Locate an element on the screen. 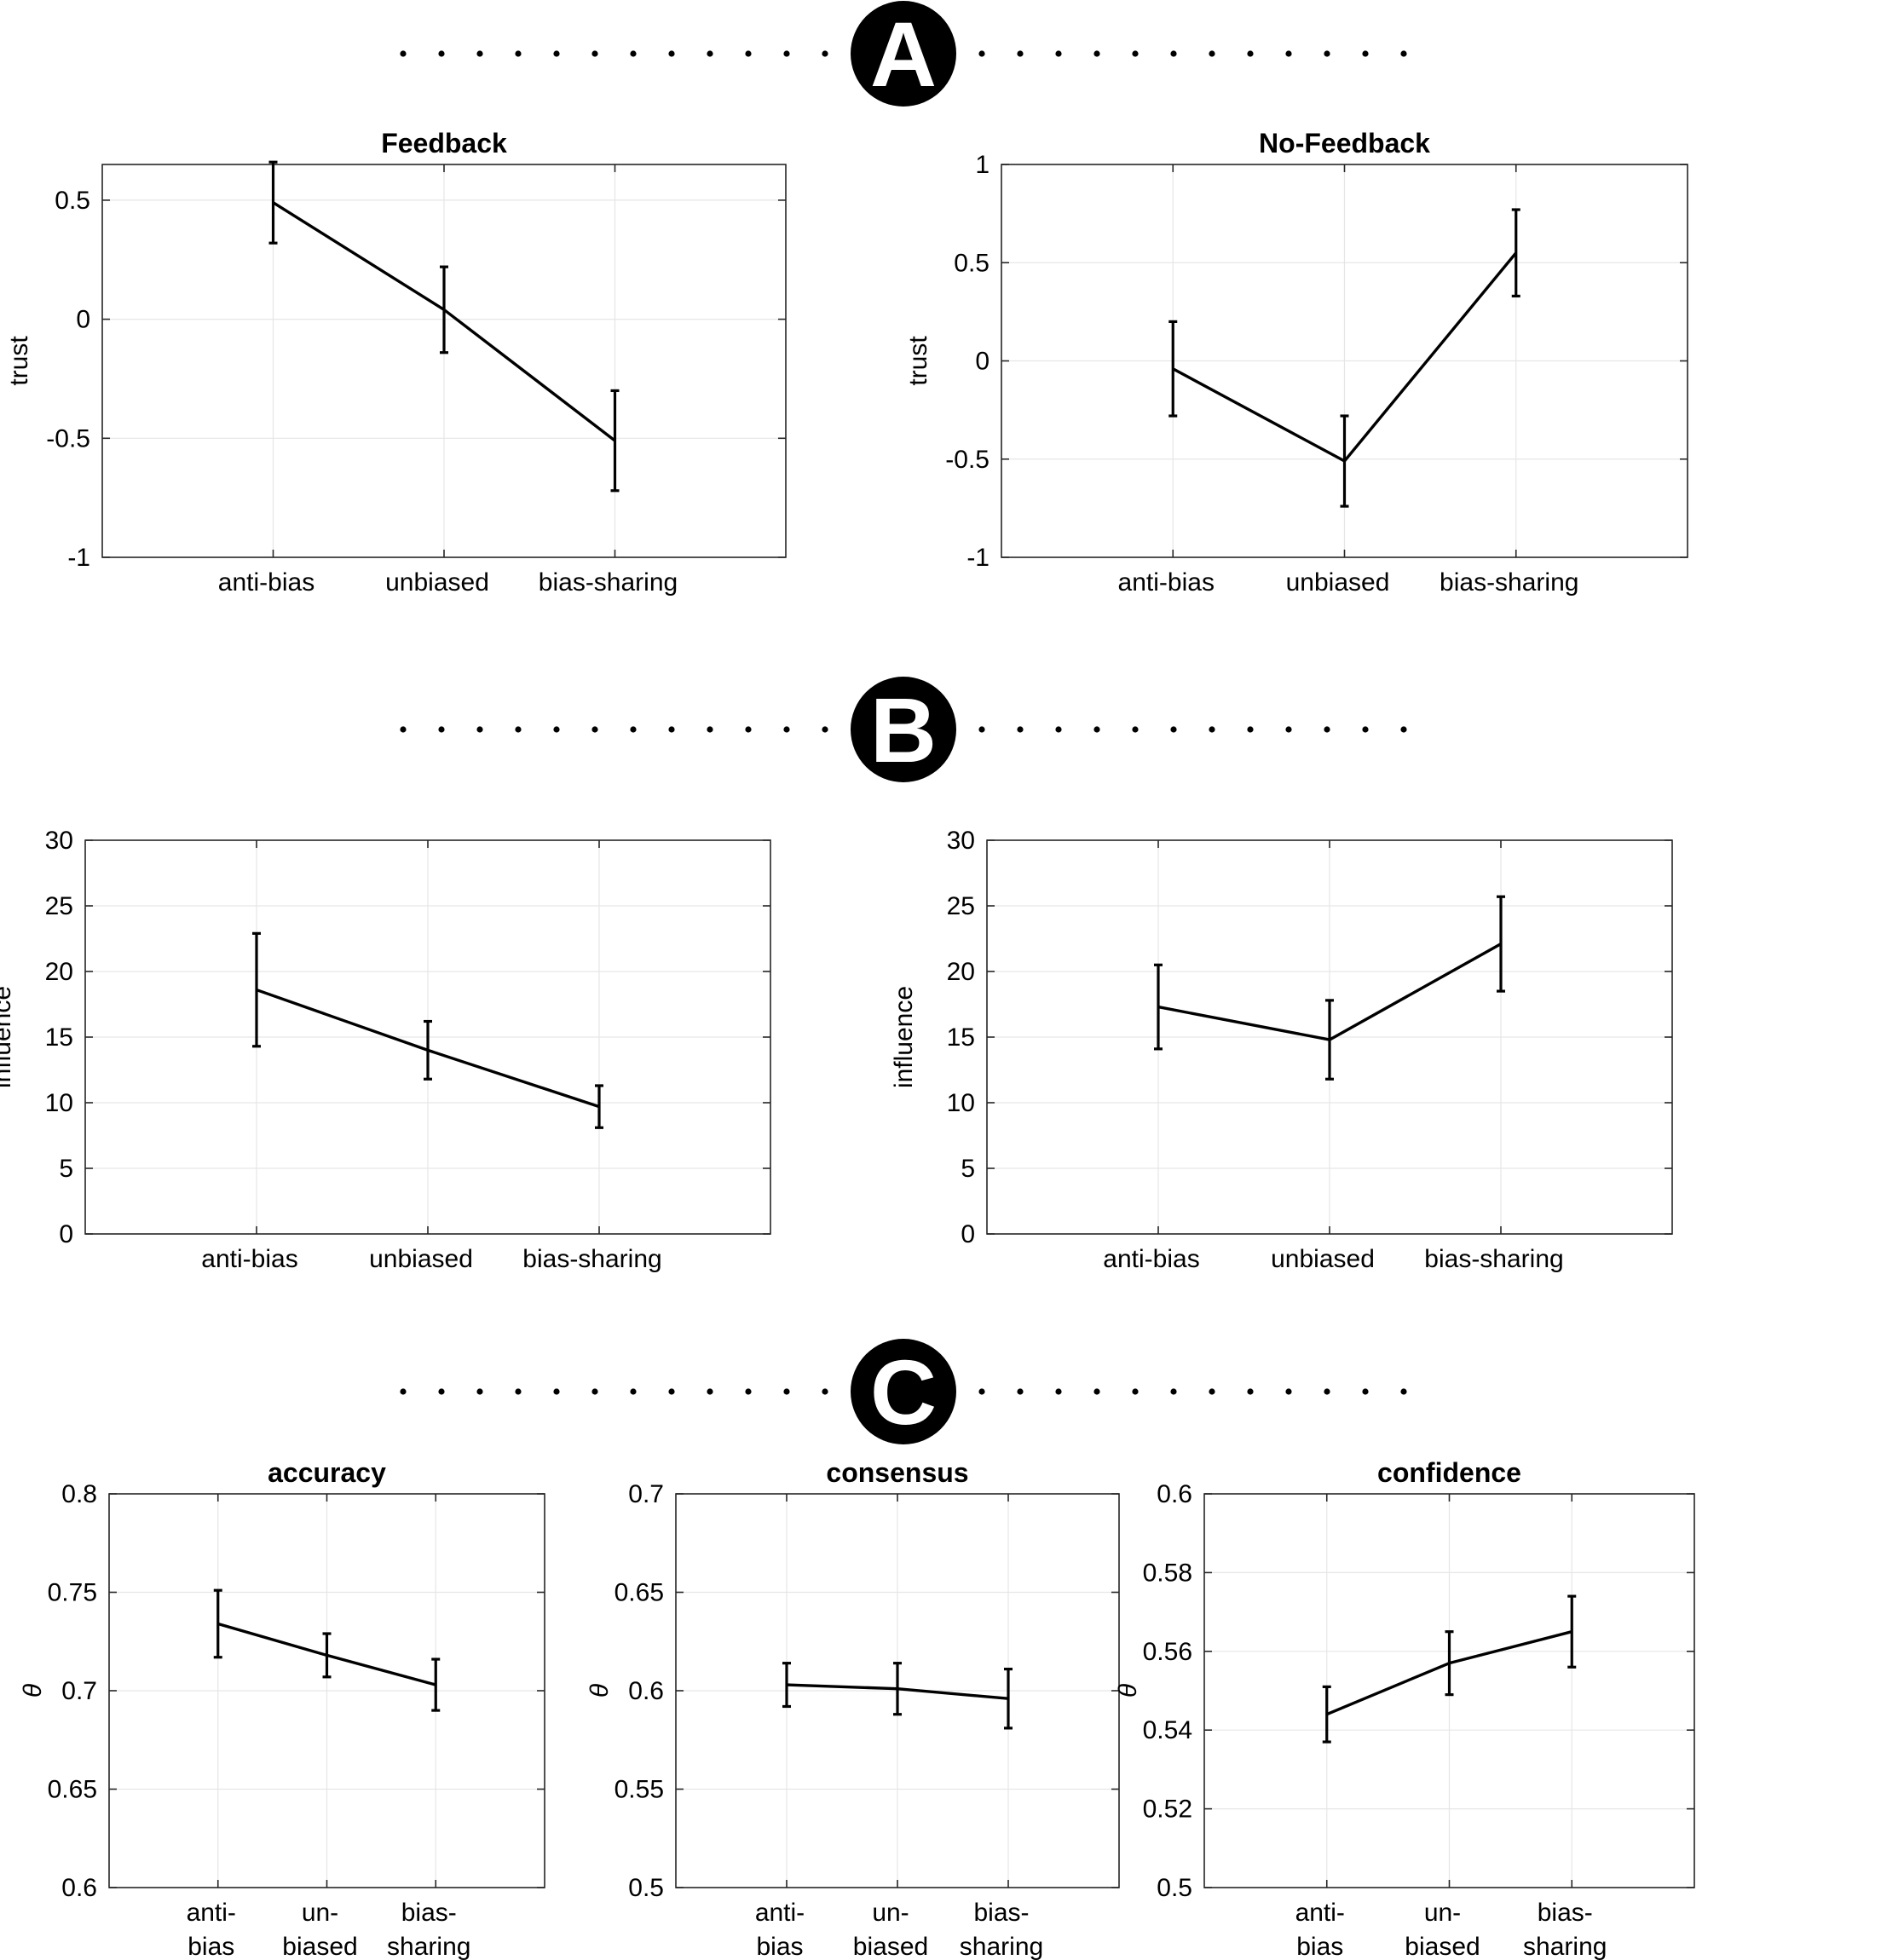  y-tick-label: 0.8 is located at coordinates (79, 1494).